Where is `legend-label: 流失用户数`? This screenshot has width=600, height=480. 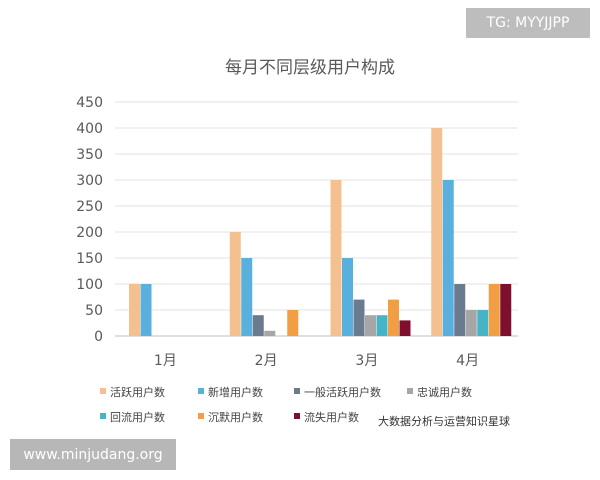 legend-label: 流失用户数 is located at coordinates (331, 417).